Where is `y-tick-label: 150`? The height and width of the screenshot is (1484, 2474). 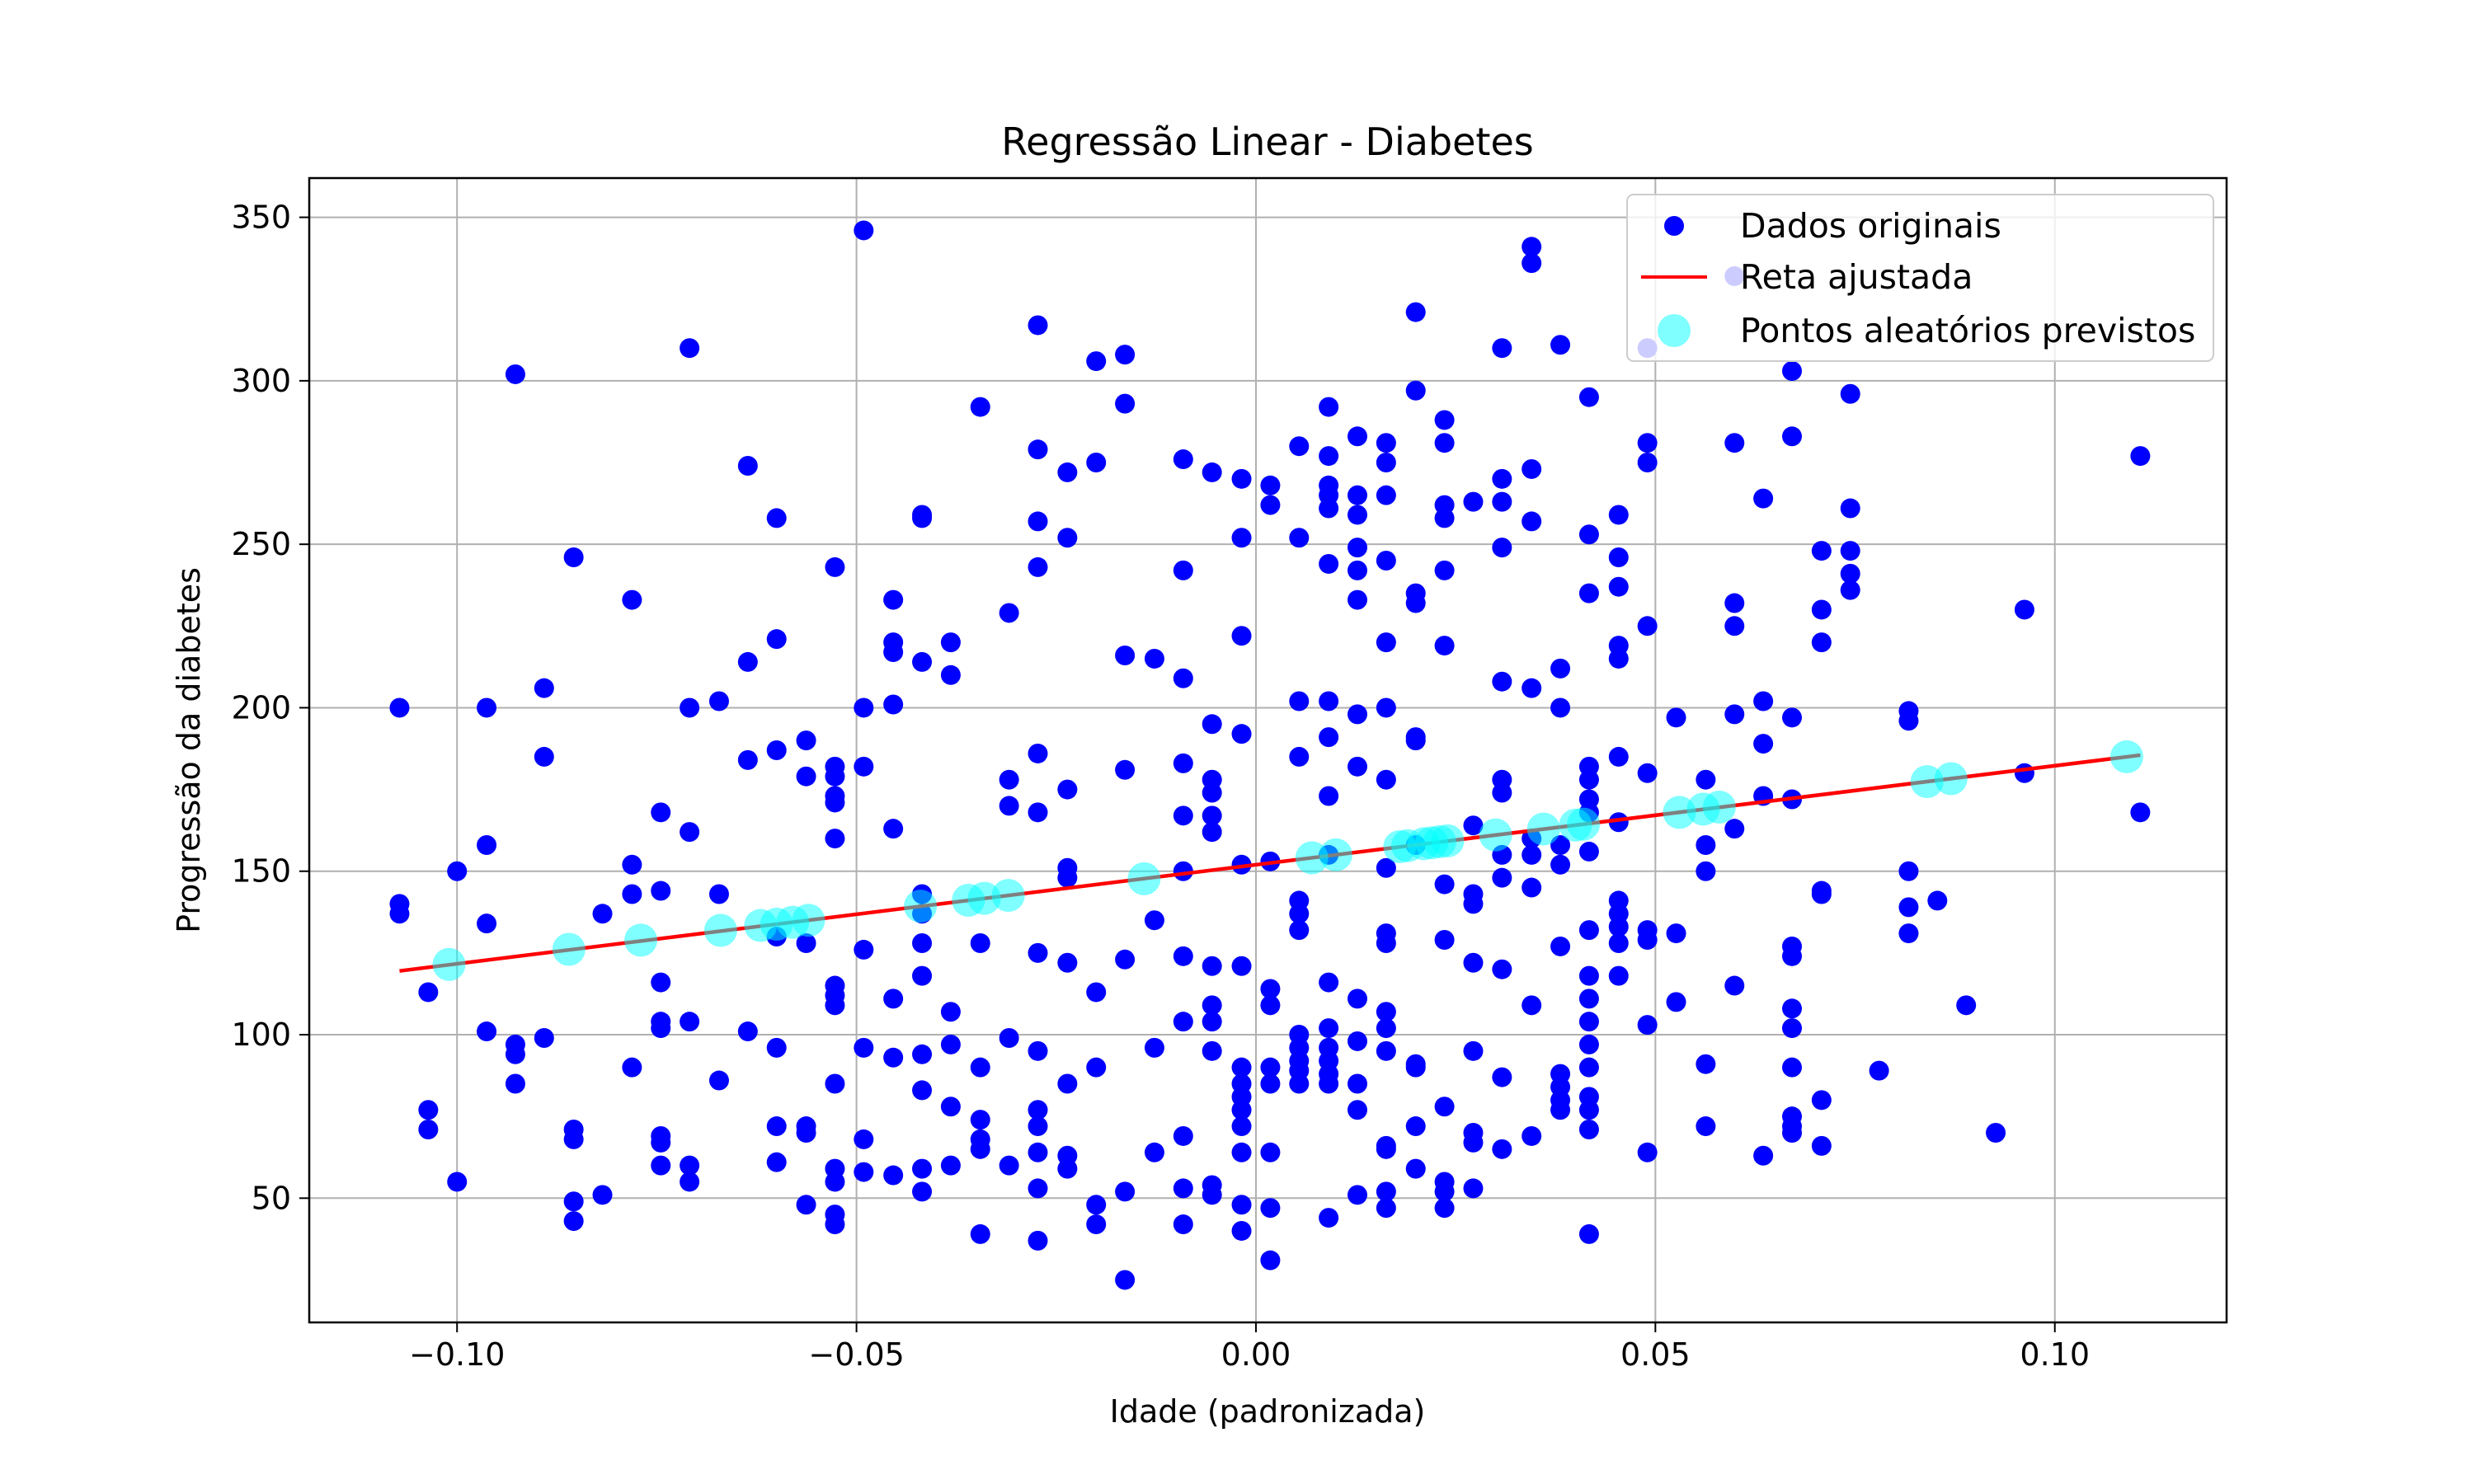 y-tick-label: 150 is located at coordinates (261, 871).